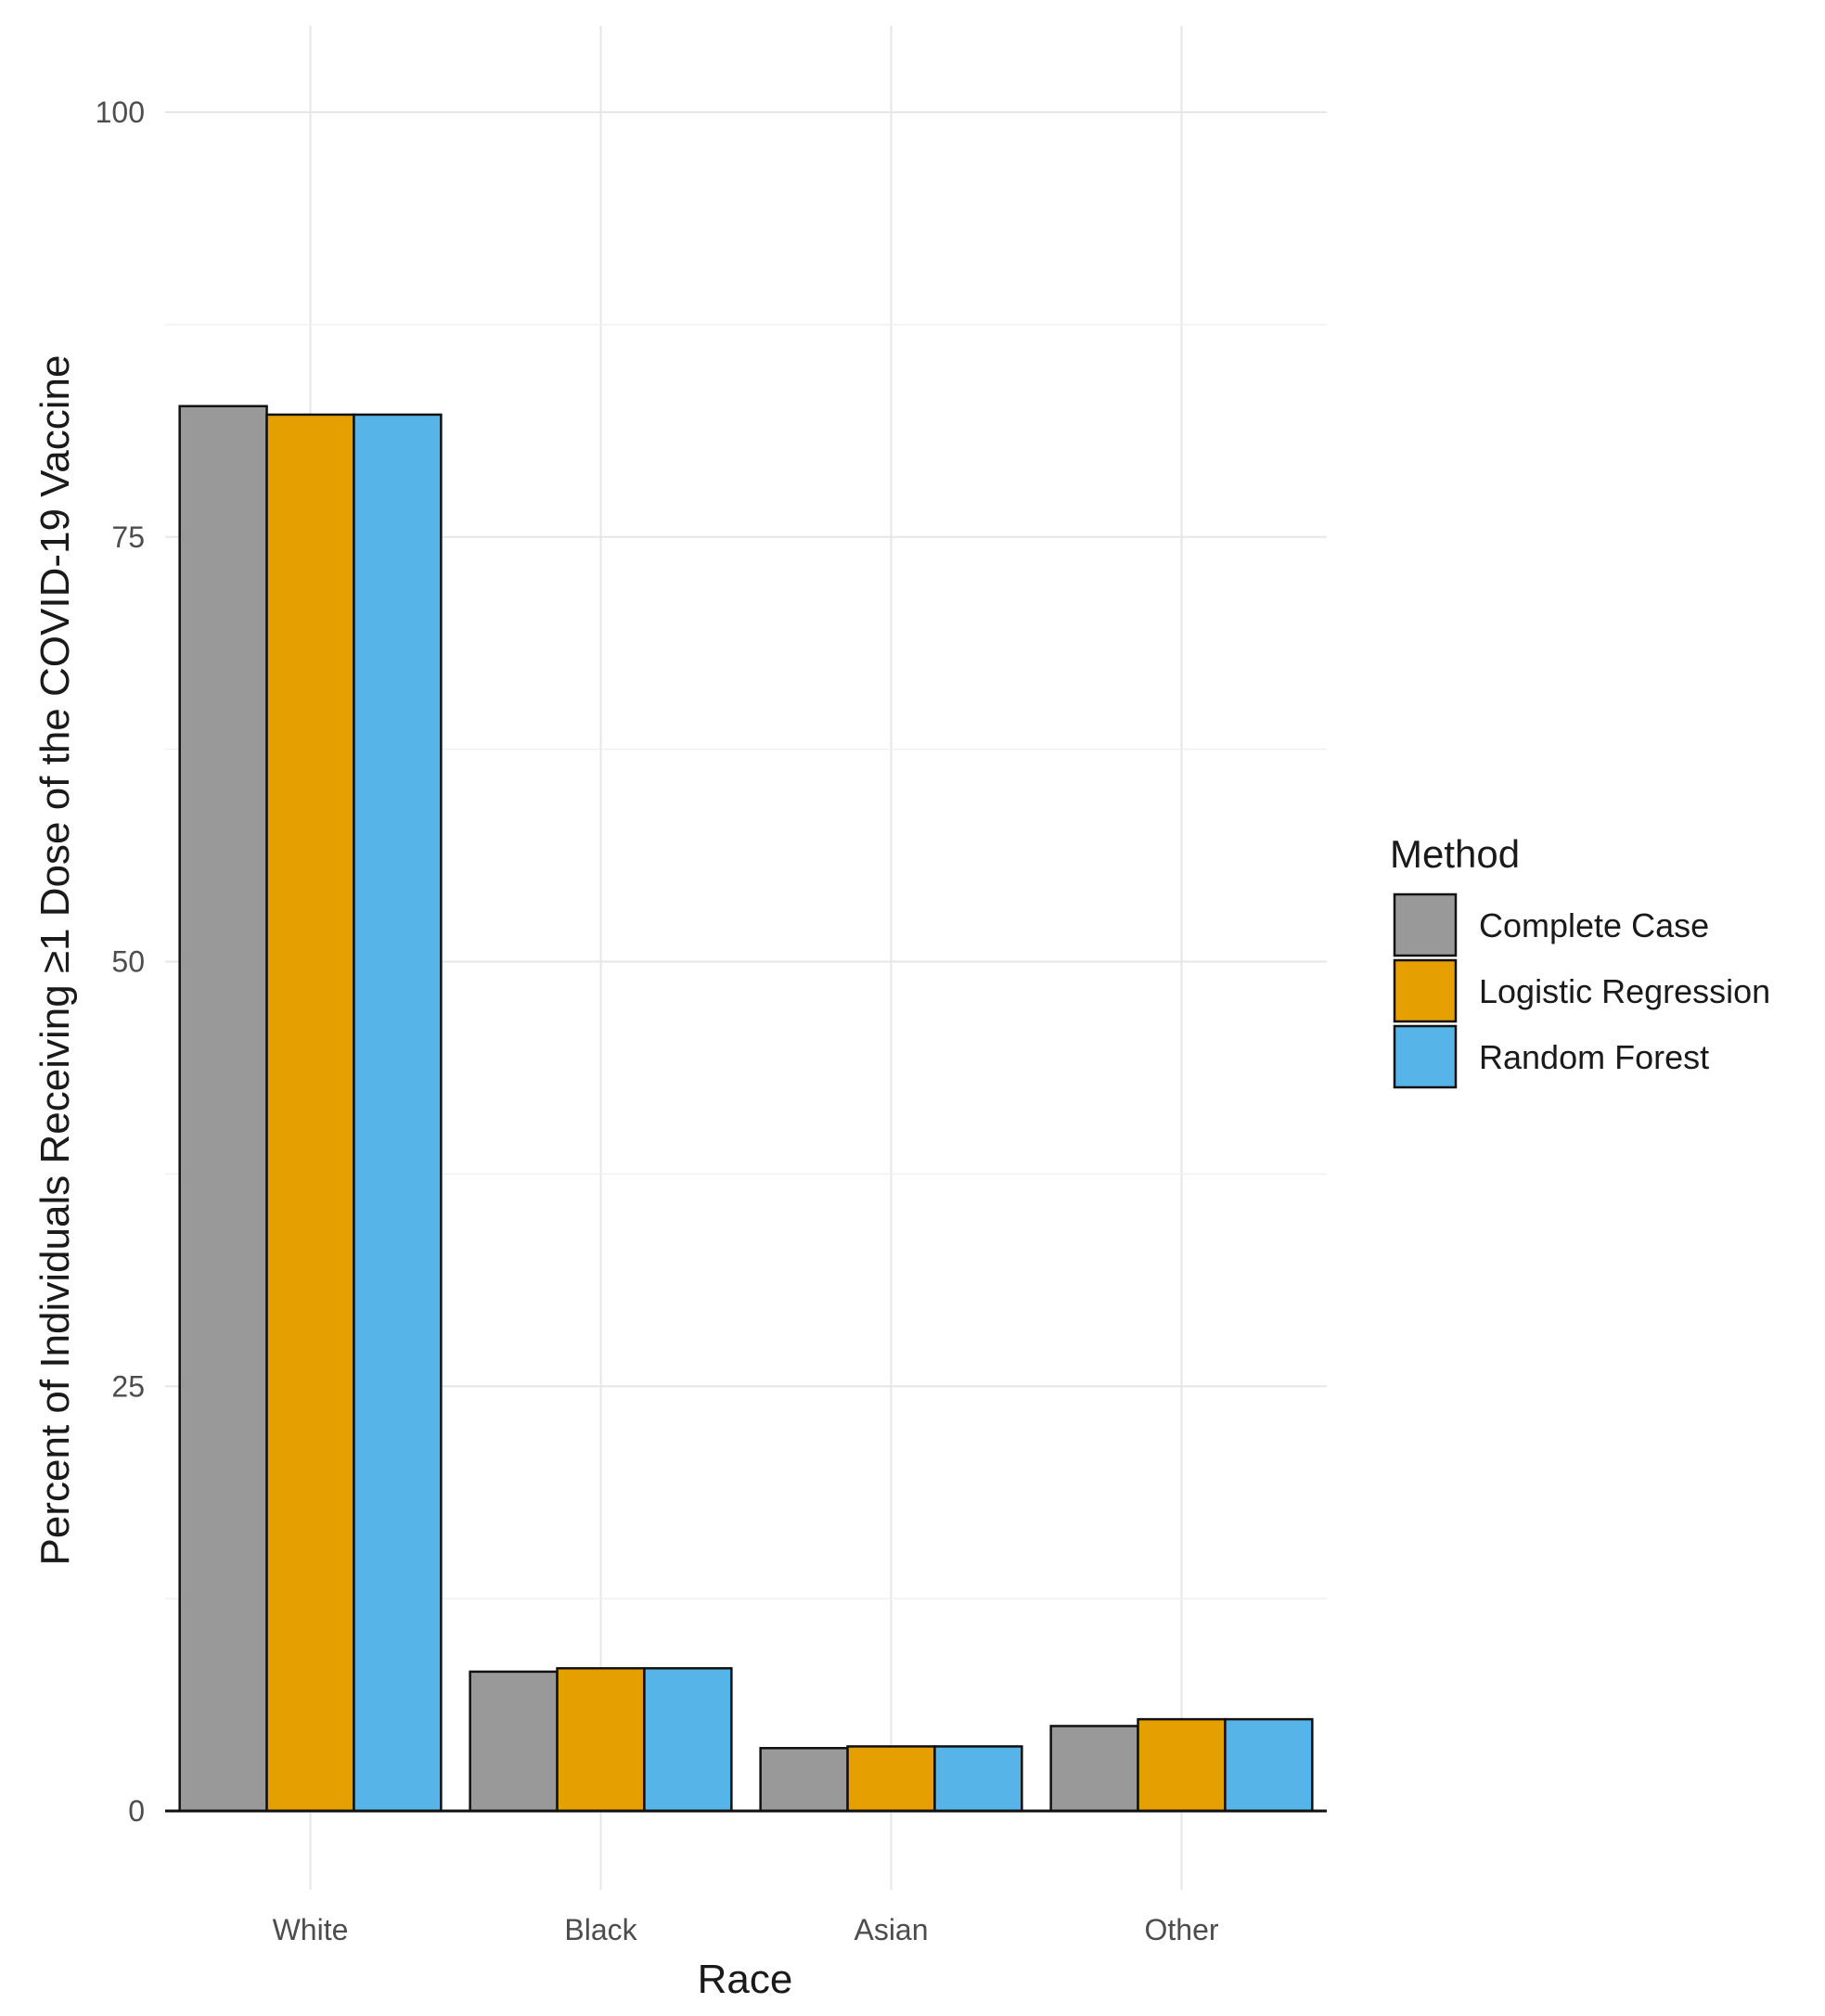  What do you see at coordinates (128, 962) in the screenshot?
I see `y-tick-label: 50` at bounding box center [128, 962].